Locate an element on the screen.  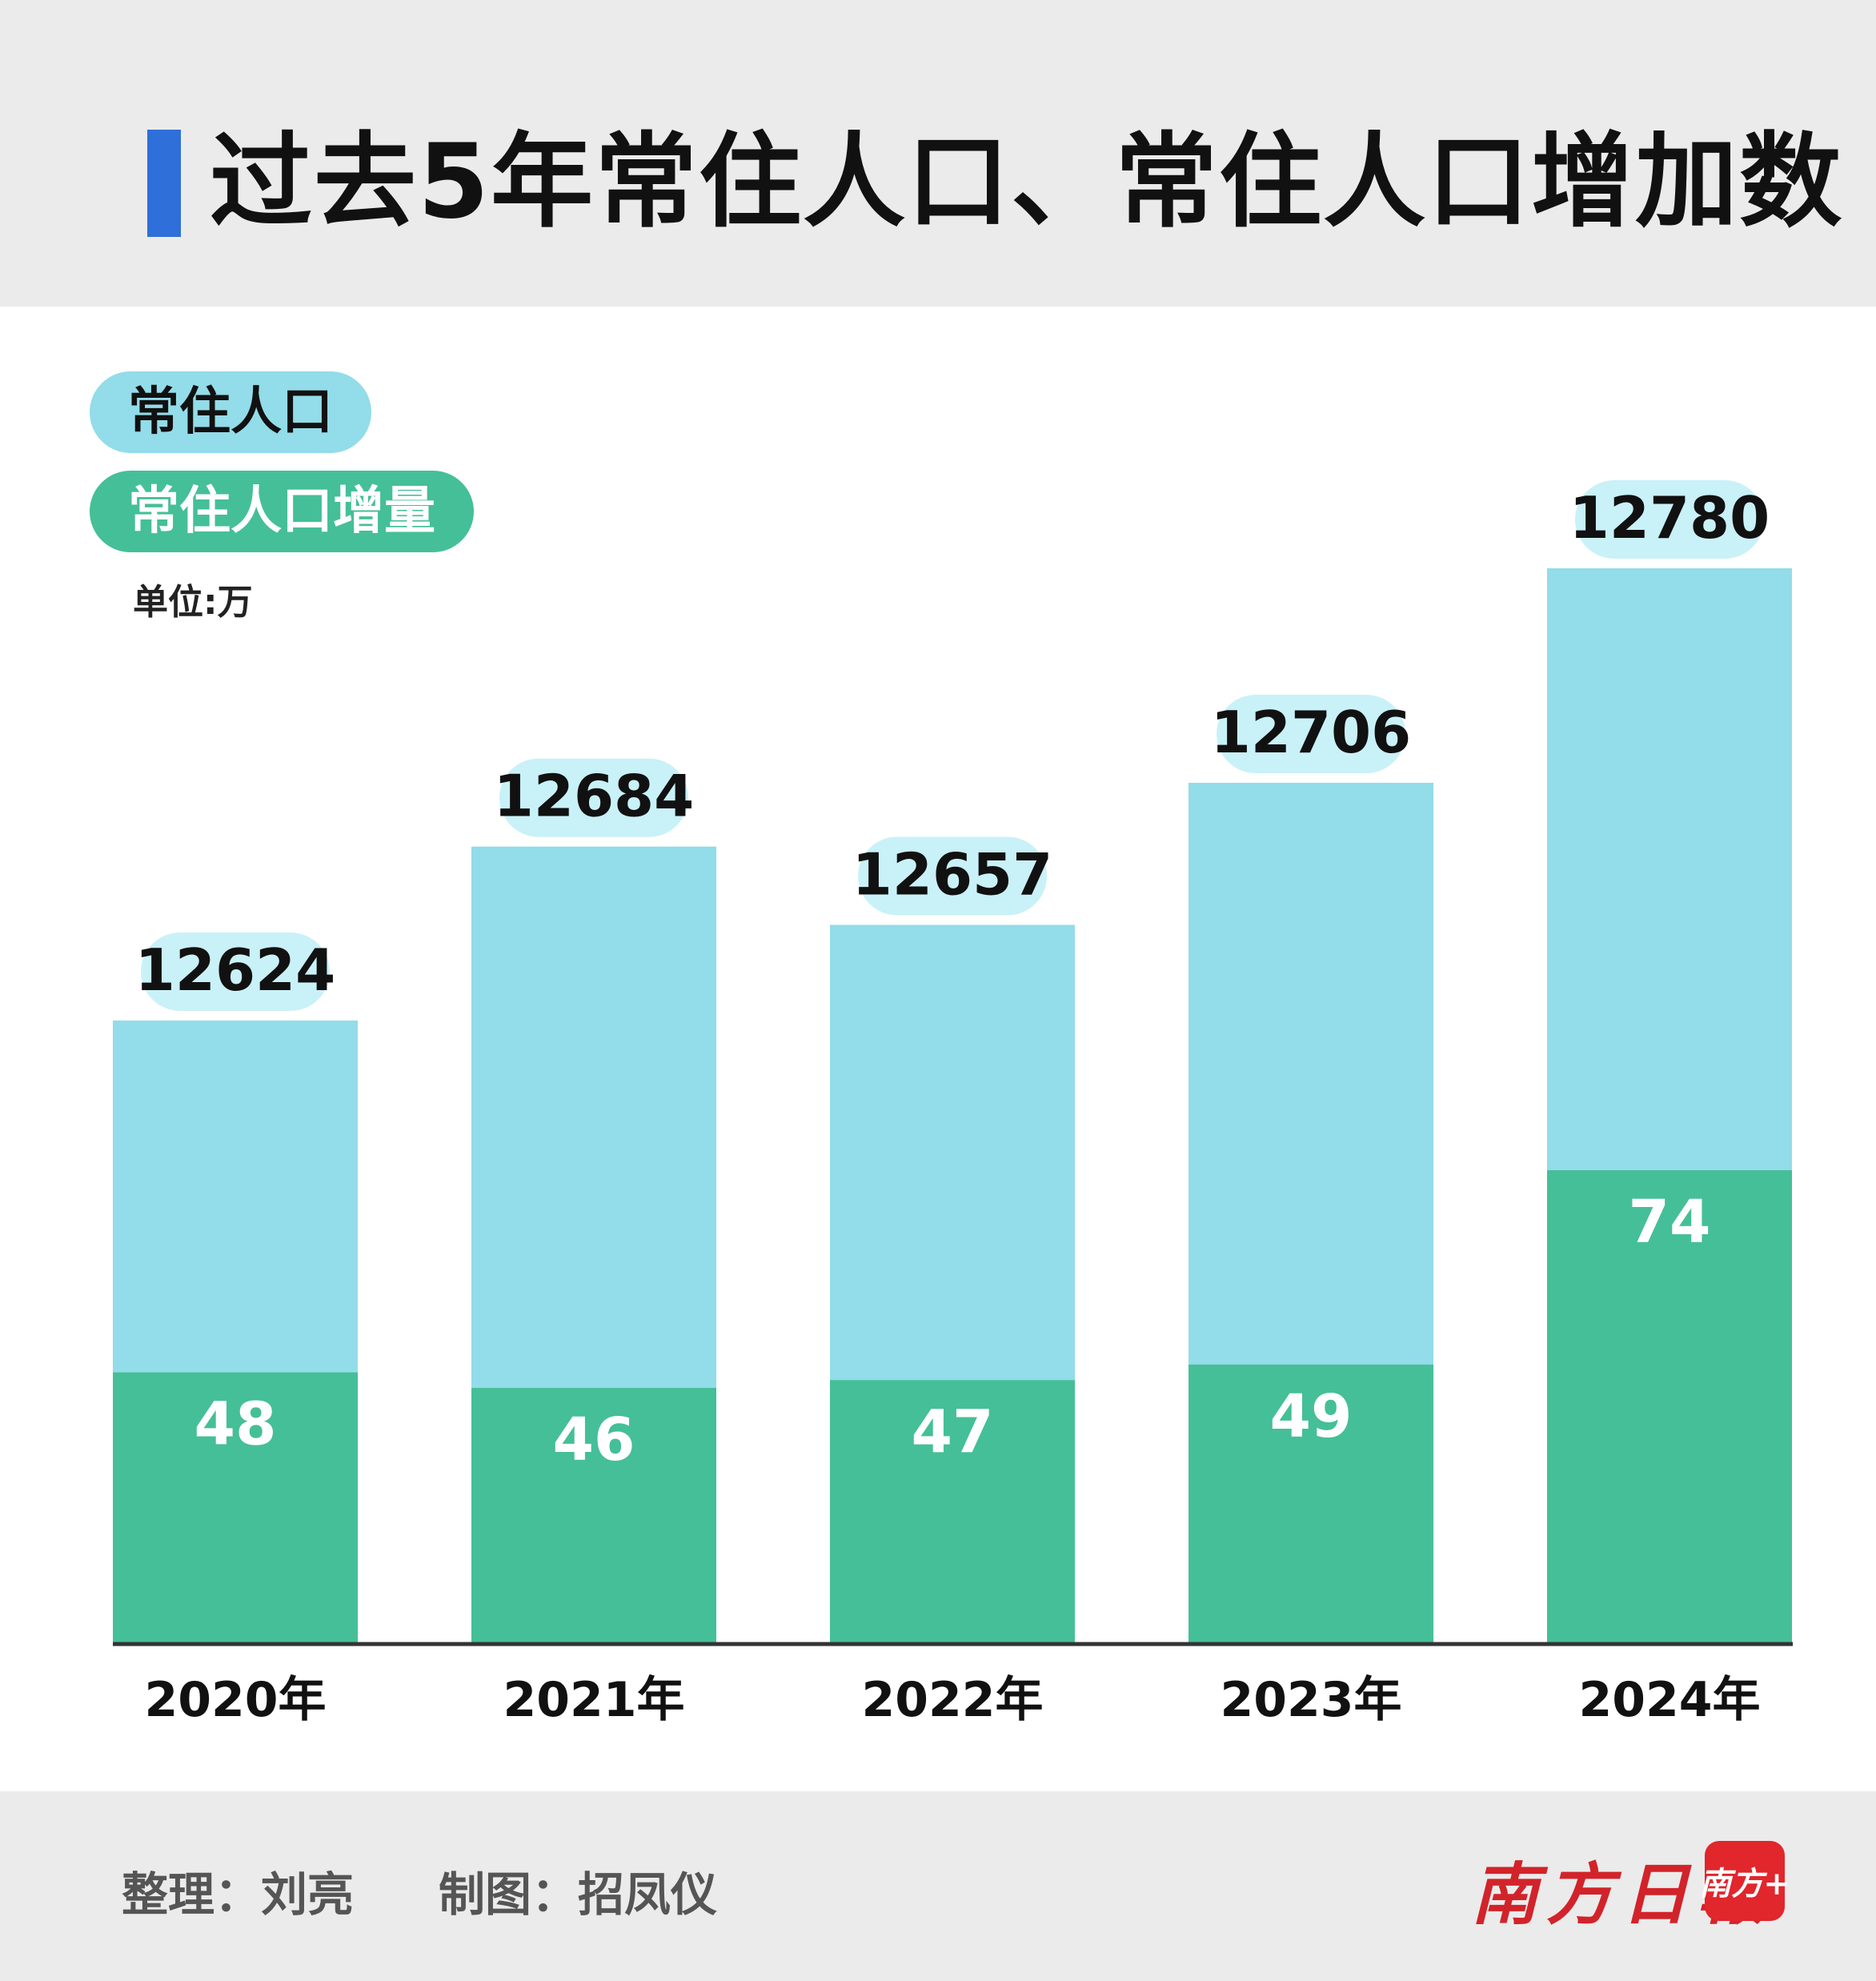
x-tick-label: 2020年 is located at coordinates (236, 1700).